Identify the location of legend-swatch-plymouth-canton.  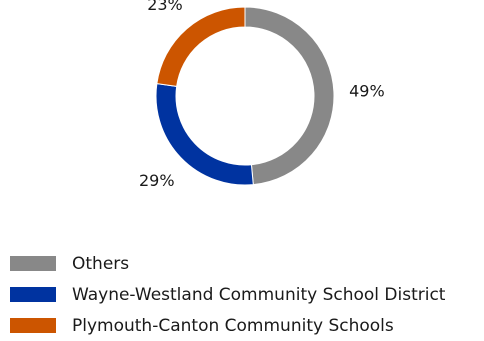
(33, 325).